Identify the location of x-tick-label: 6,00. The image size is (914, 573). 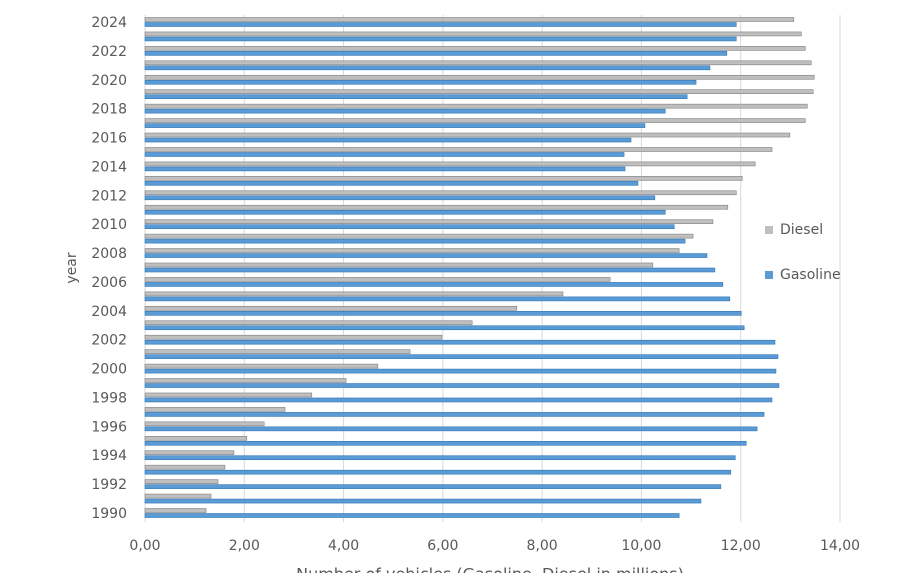
(442, 546).